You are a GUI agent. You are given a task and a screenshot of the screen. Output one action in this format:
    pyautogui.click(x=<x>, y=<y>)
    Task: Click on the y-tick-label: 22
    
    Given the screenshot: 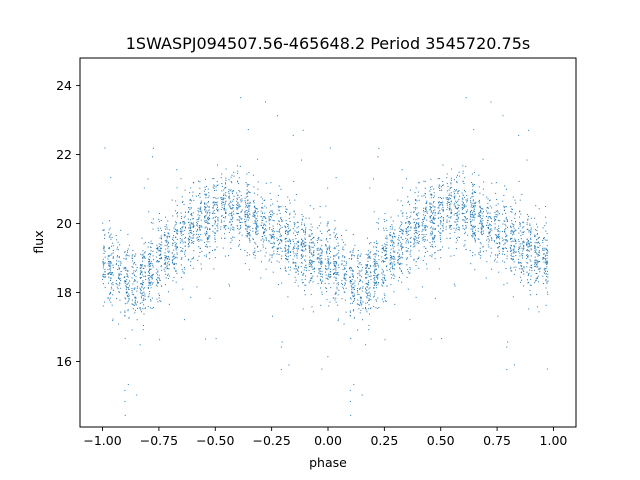 What is the action you would take?
    pyautogui.click(x=64, y=154)
    